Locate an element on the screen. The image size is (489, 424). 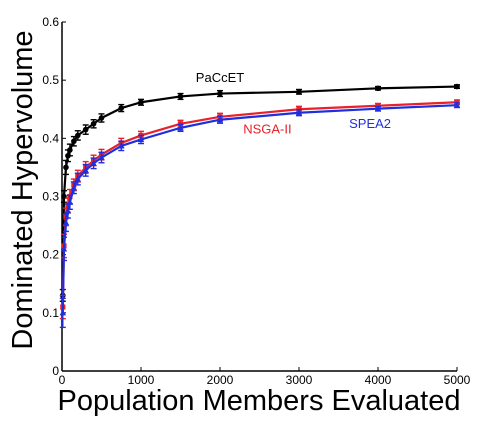
x-tick-label: 3000 is located at coordinates (299, 380).